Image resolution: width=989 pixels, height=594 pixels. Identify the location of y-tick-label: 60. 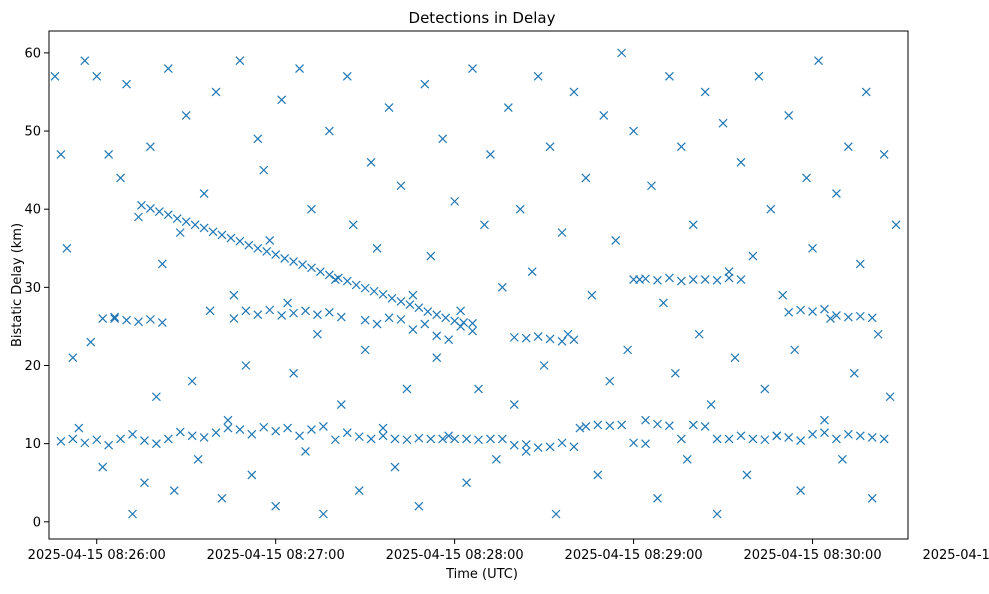
(32, 53).